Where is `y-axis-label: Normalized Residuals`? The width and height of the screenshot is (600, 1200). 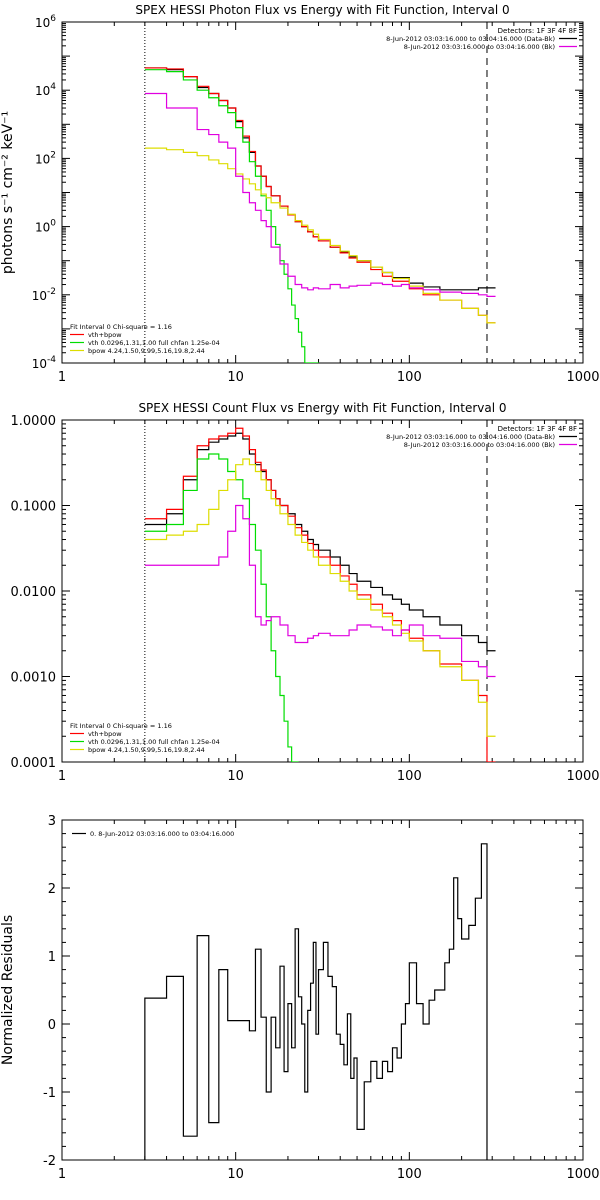
y-axis-label: Normalized Residuals is located at coordinates (8, 990).